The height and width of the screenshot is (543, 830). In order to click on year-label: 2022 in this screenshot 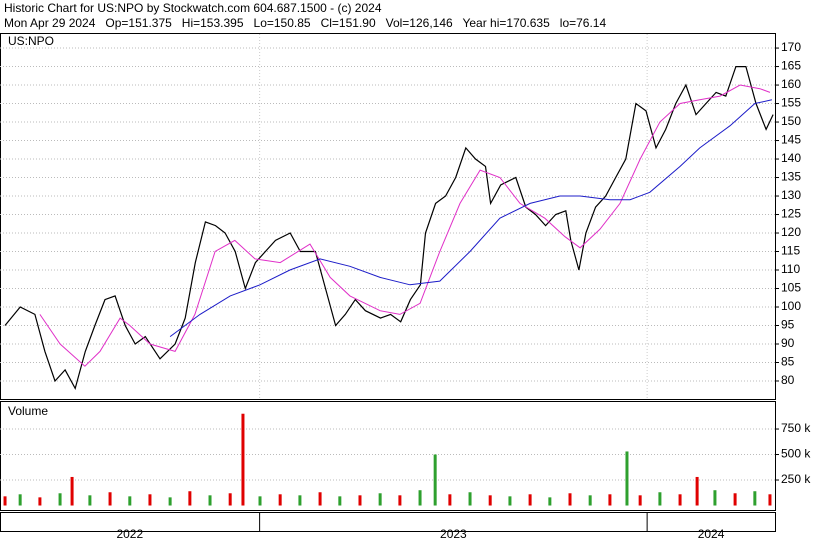, I will do `click(129, 534)`.